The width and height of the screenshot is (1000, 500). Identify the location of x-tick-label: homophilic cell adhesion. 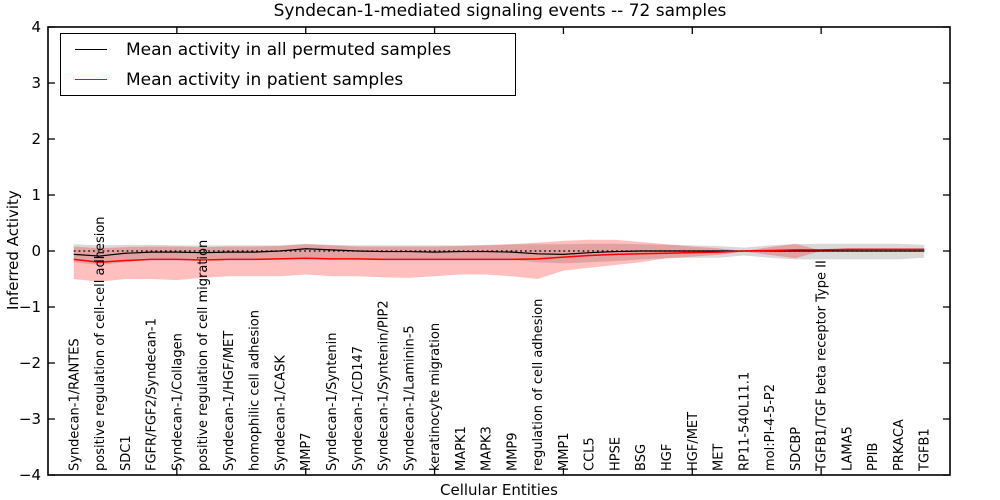
(255, 390).